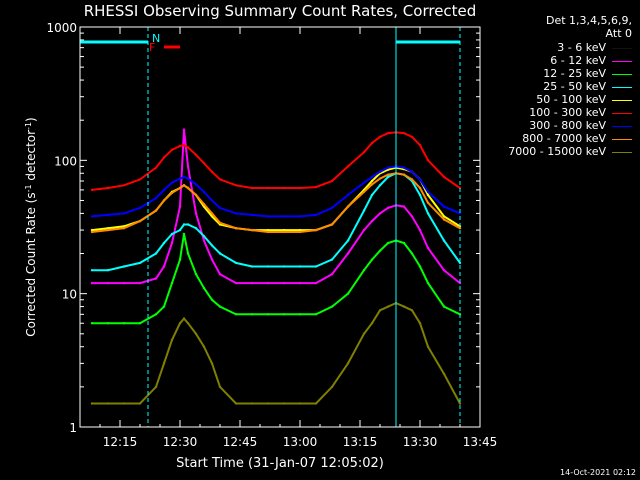  Describe the element at coordinates (280, 463) in the screenshot. I see `x-axis-label: Start Time (31-Jan-07 12:05:02)` at that location.